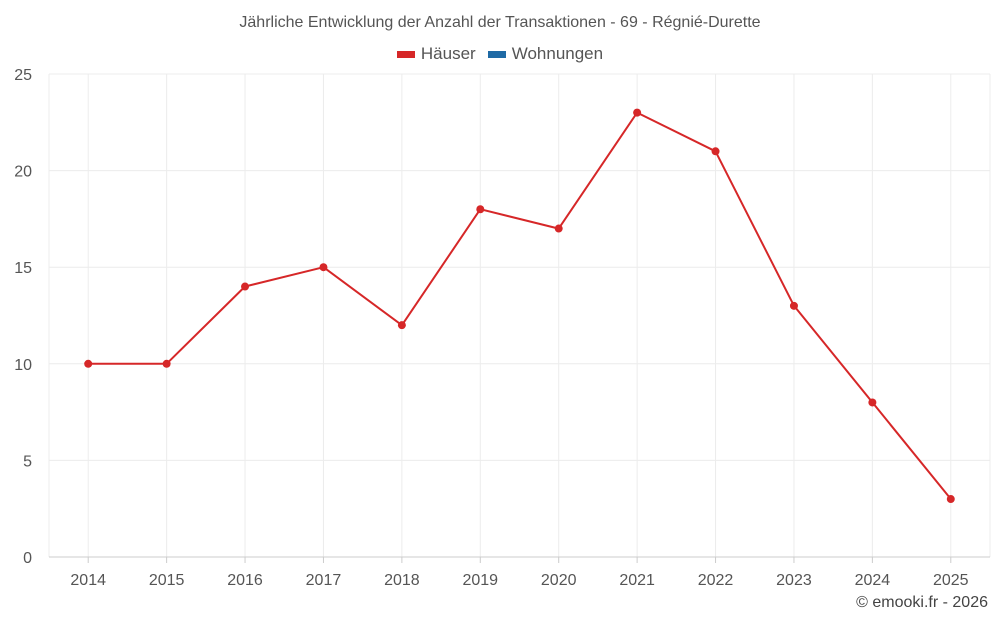 The width and height of the screenshot is (1000, 625). What do you see at coordinates (793, 305) in the screenshot?
I see `data-point-haeuser-2023` at bounding box center [793, 305].